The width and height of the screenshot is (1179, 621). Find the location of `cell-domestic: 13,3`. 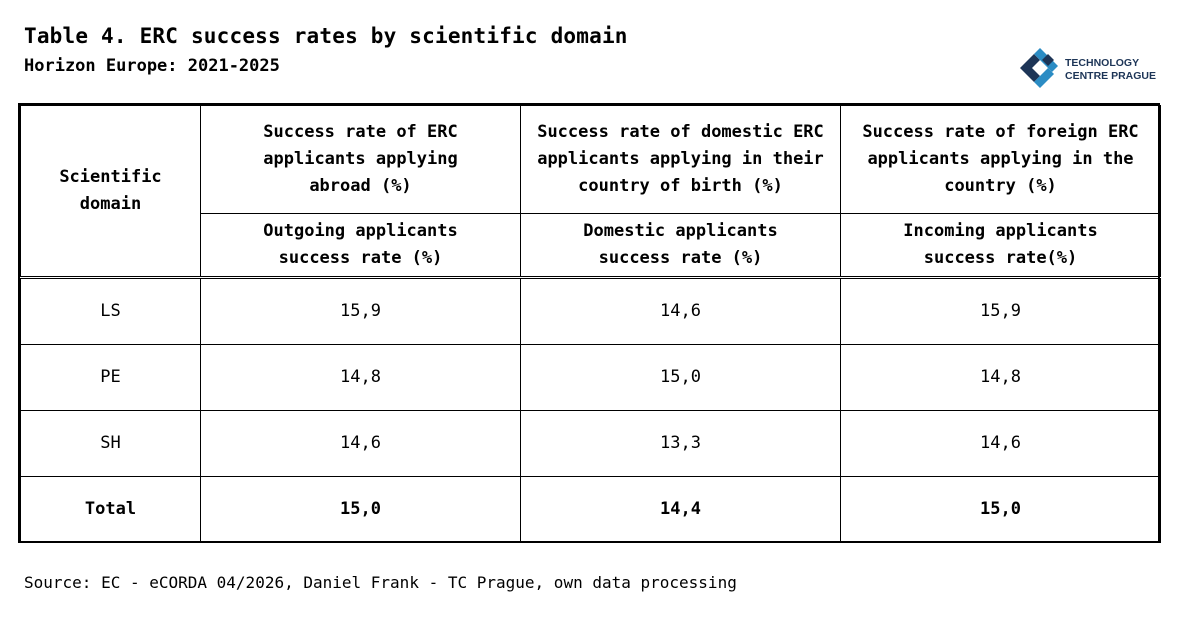

cell-domestic: 13,3 is located at coordinates (680, 443).